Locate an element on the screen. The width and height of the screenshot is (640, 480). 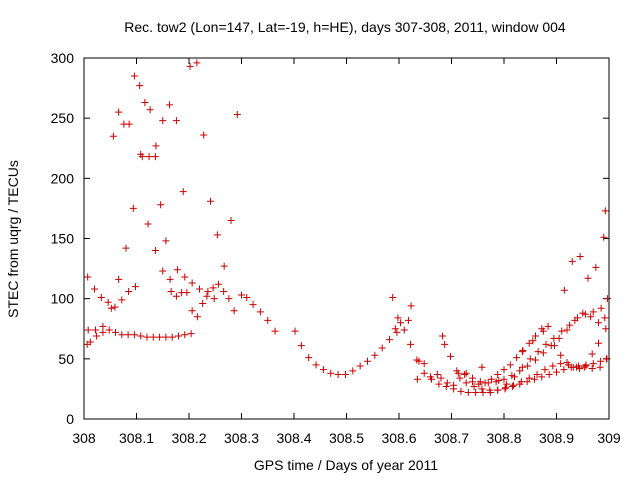
y-tick-label: 100 is located at coordinates (63, 299).